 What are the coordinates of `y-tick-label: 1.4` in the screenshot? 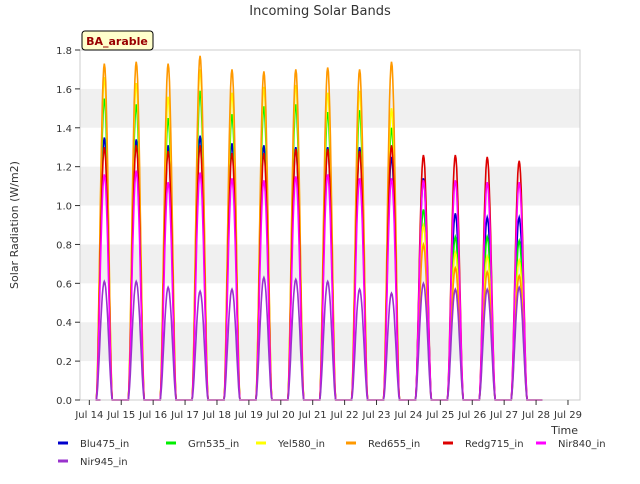 It's located at (64, 129).